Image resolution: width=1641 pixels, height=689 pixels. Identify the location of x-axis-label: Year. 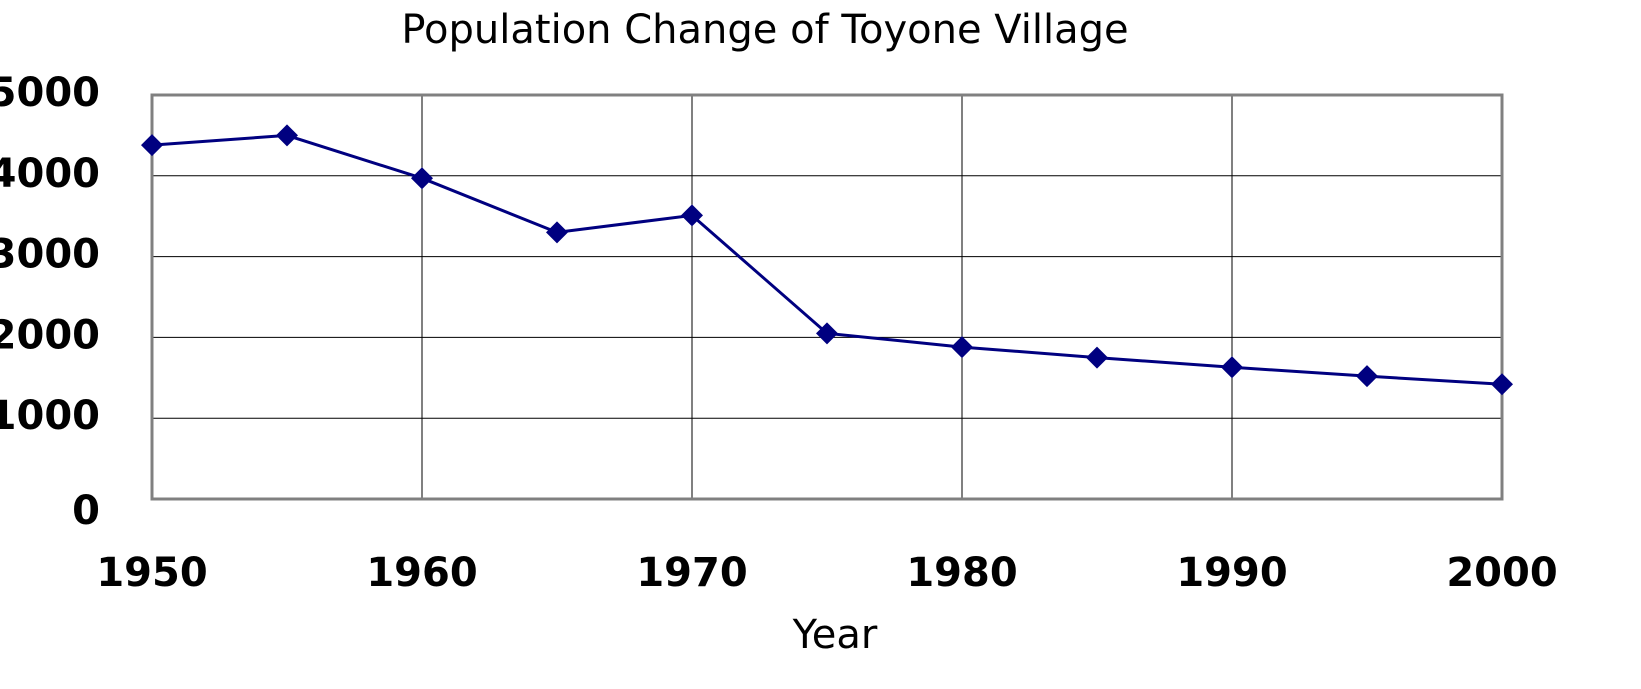
(835, 635).